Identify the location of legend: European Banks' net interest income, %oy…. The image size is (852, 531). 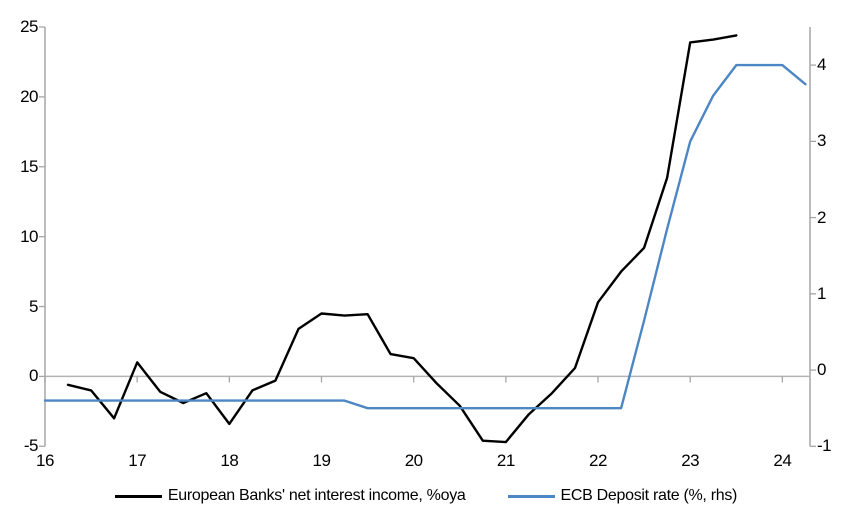
(426, 496).